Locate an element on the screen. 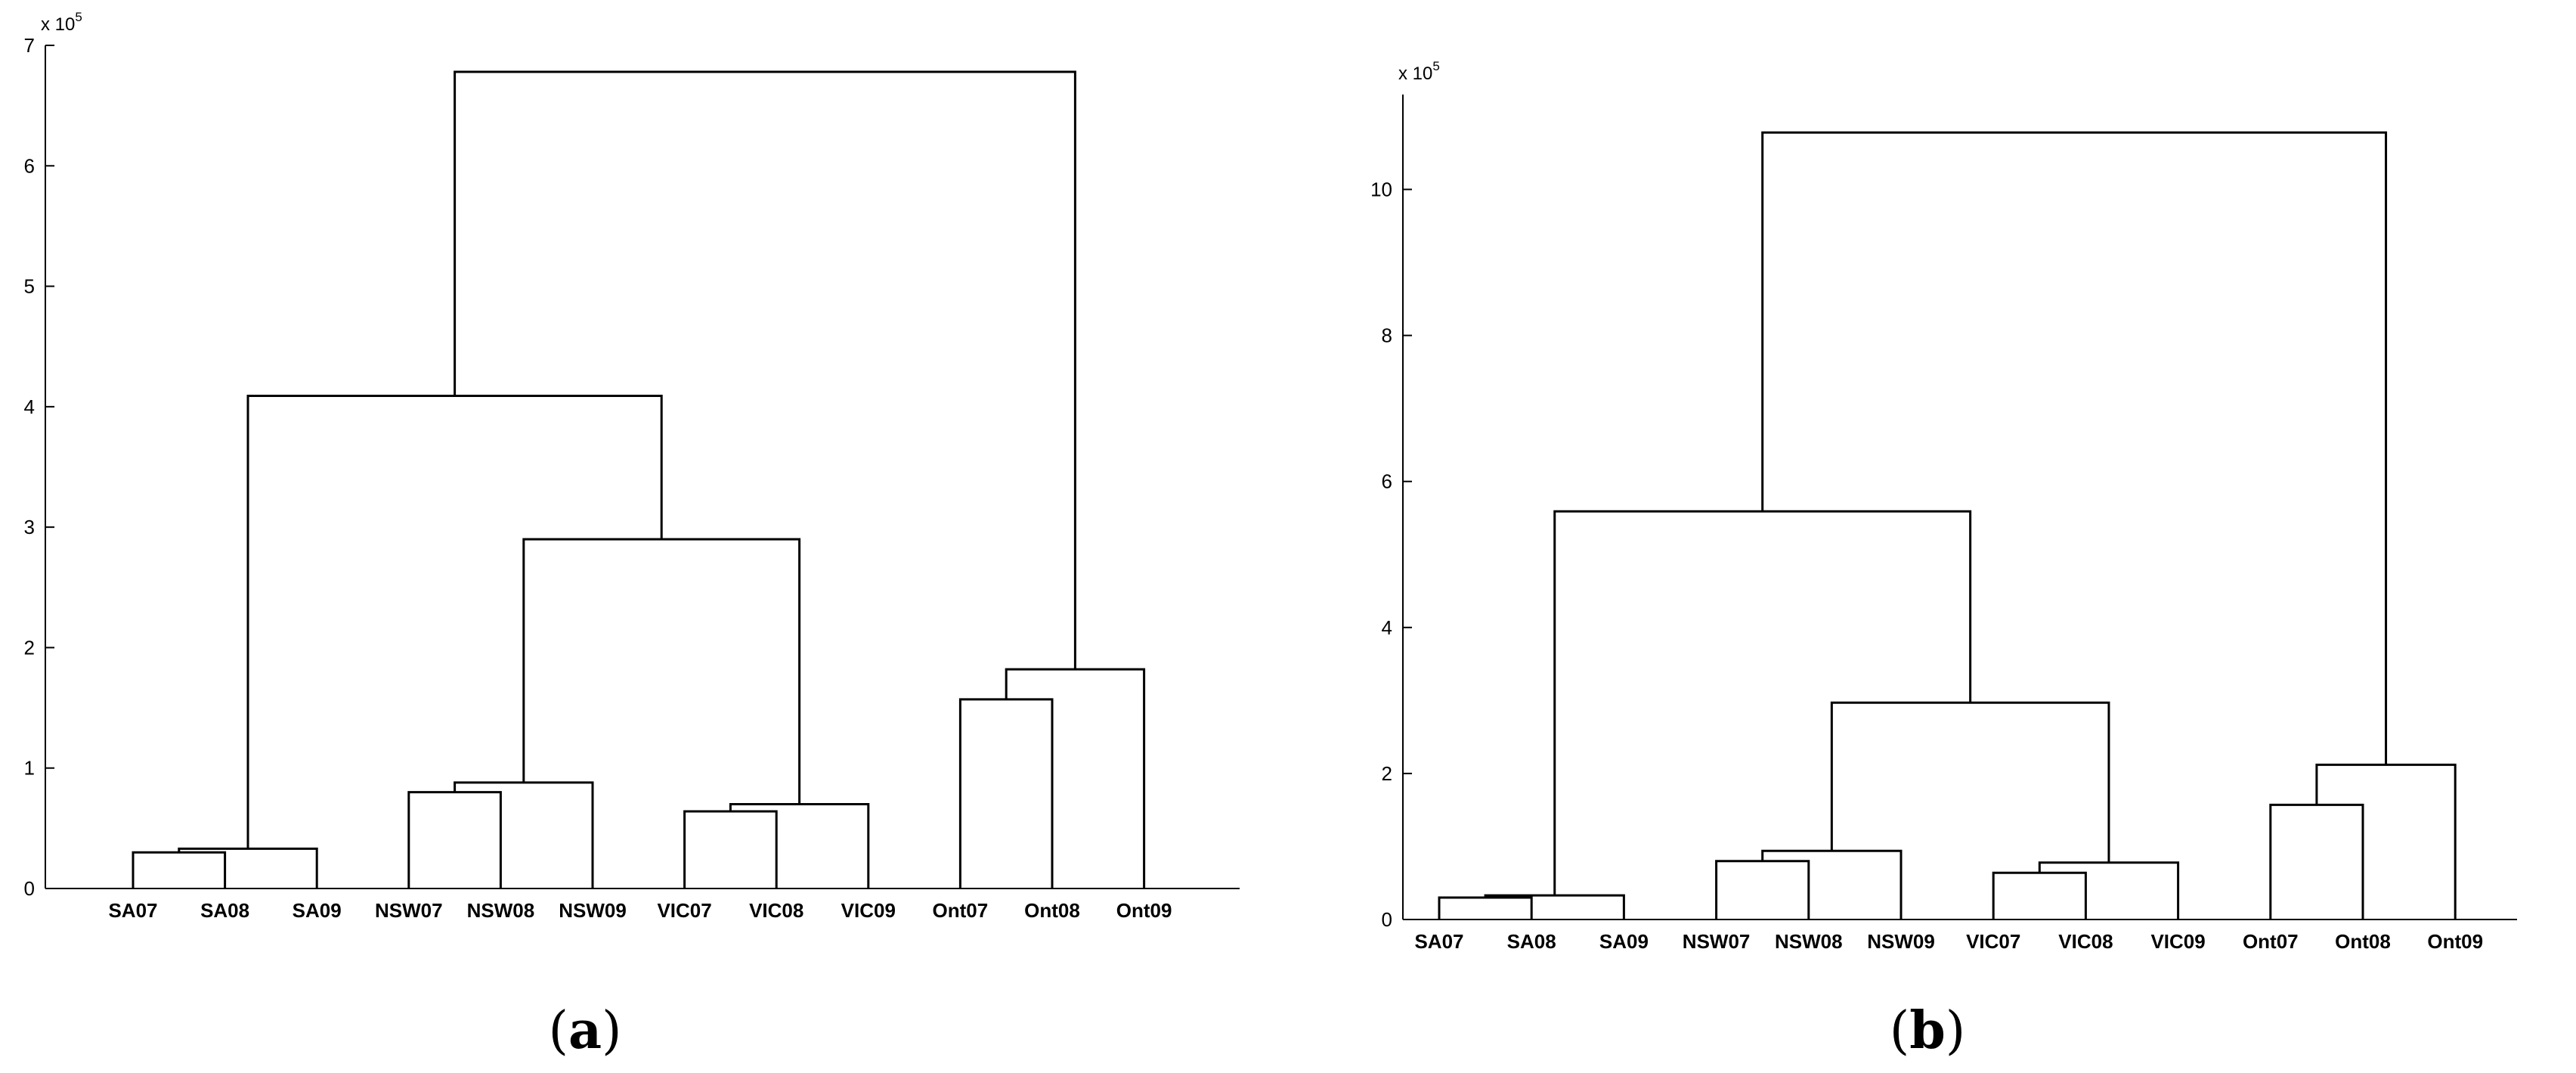  panel-caption: (a) is located at coordinates (584, 1031).